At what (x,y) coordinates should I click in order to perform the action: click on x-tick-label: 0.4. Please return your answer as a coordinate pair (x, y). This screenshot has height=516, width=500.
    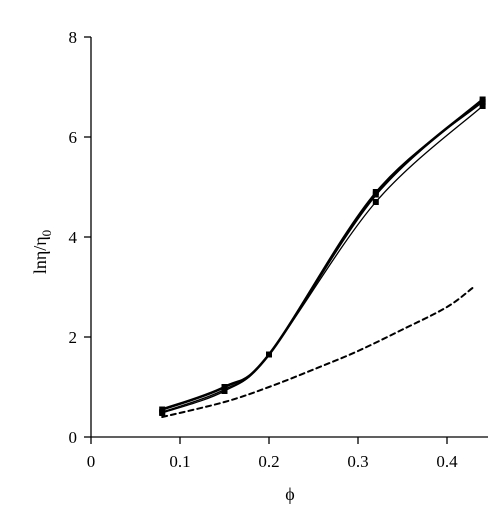
    Looking at the image, I should click on (447, 461).